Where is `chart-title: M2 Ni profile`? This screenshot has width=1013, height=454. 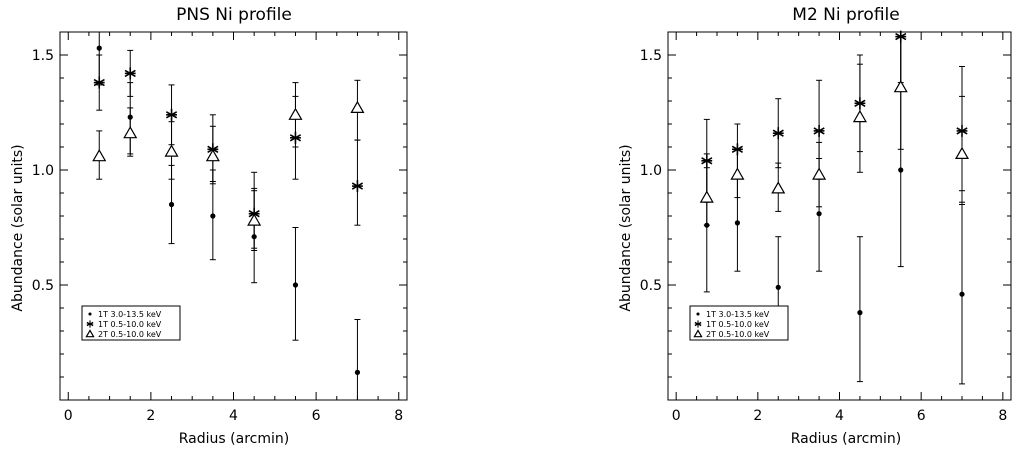 chart-title: M2 Ni profile is located at coordinates (845, 15).